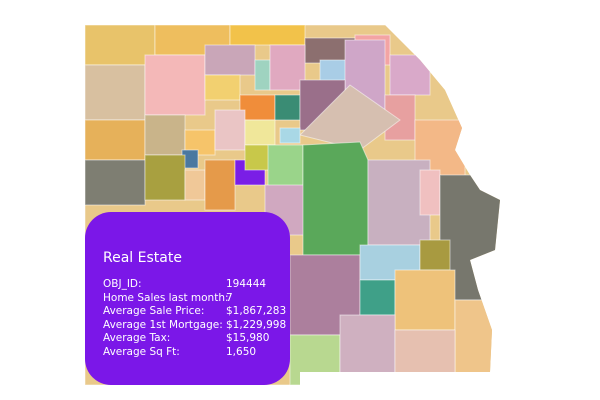  I want to click on row-label: Average Sq Ft:, so click(141, 351).